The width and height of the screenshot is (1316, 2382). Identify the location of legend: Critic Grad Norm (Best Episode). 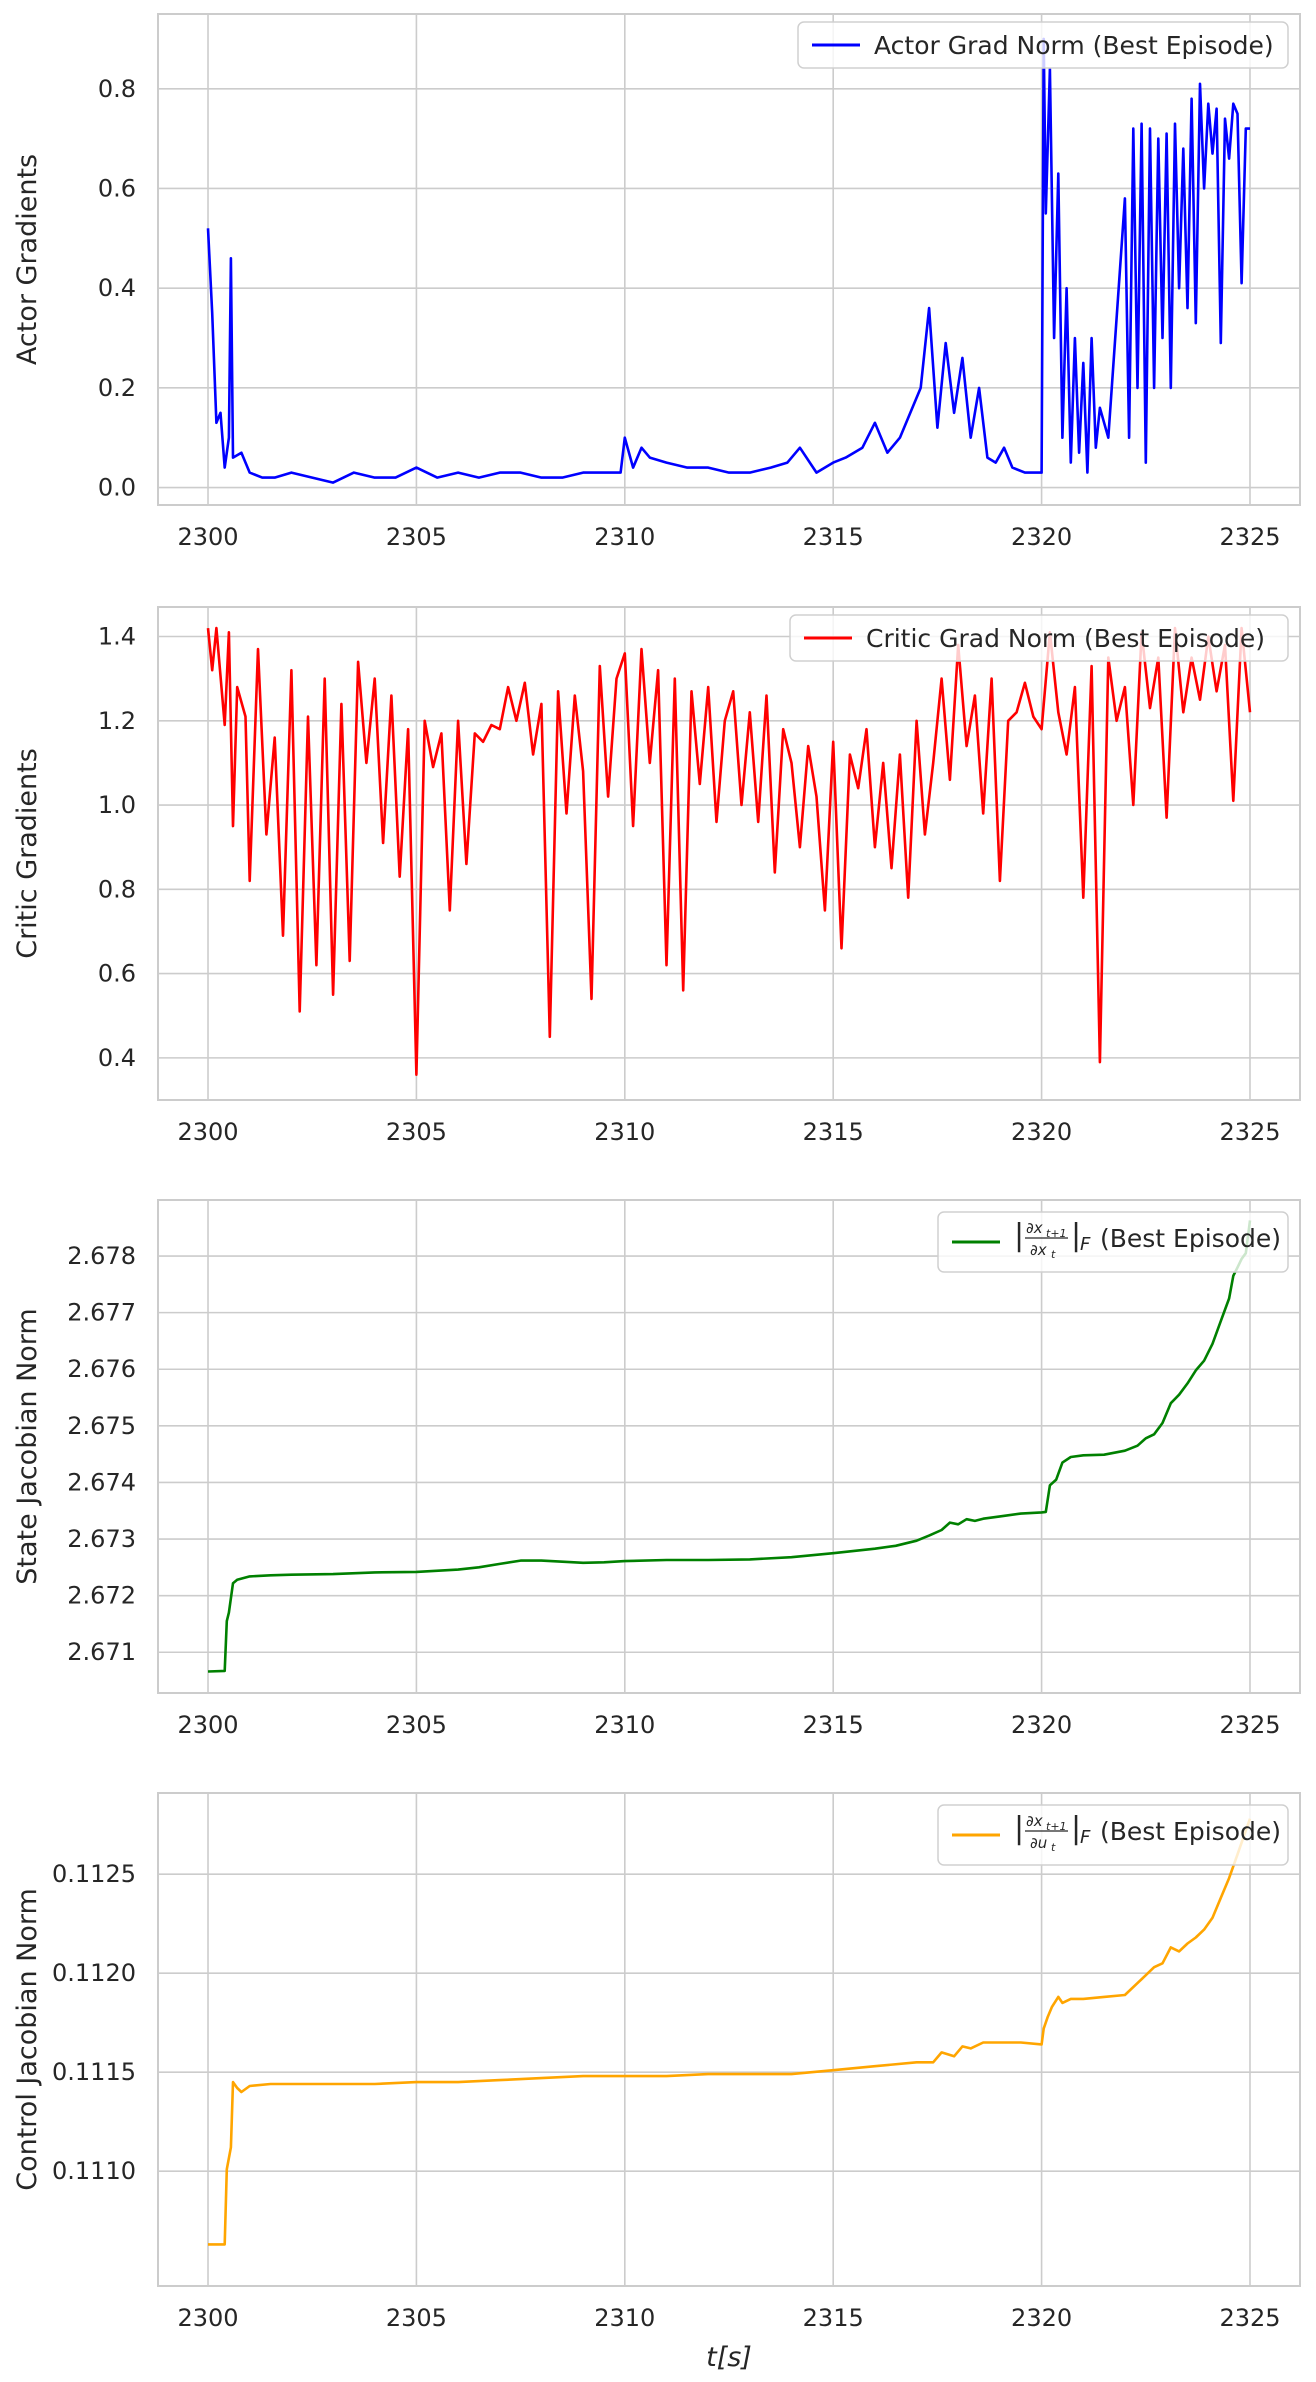
(1039, 638).